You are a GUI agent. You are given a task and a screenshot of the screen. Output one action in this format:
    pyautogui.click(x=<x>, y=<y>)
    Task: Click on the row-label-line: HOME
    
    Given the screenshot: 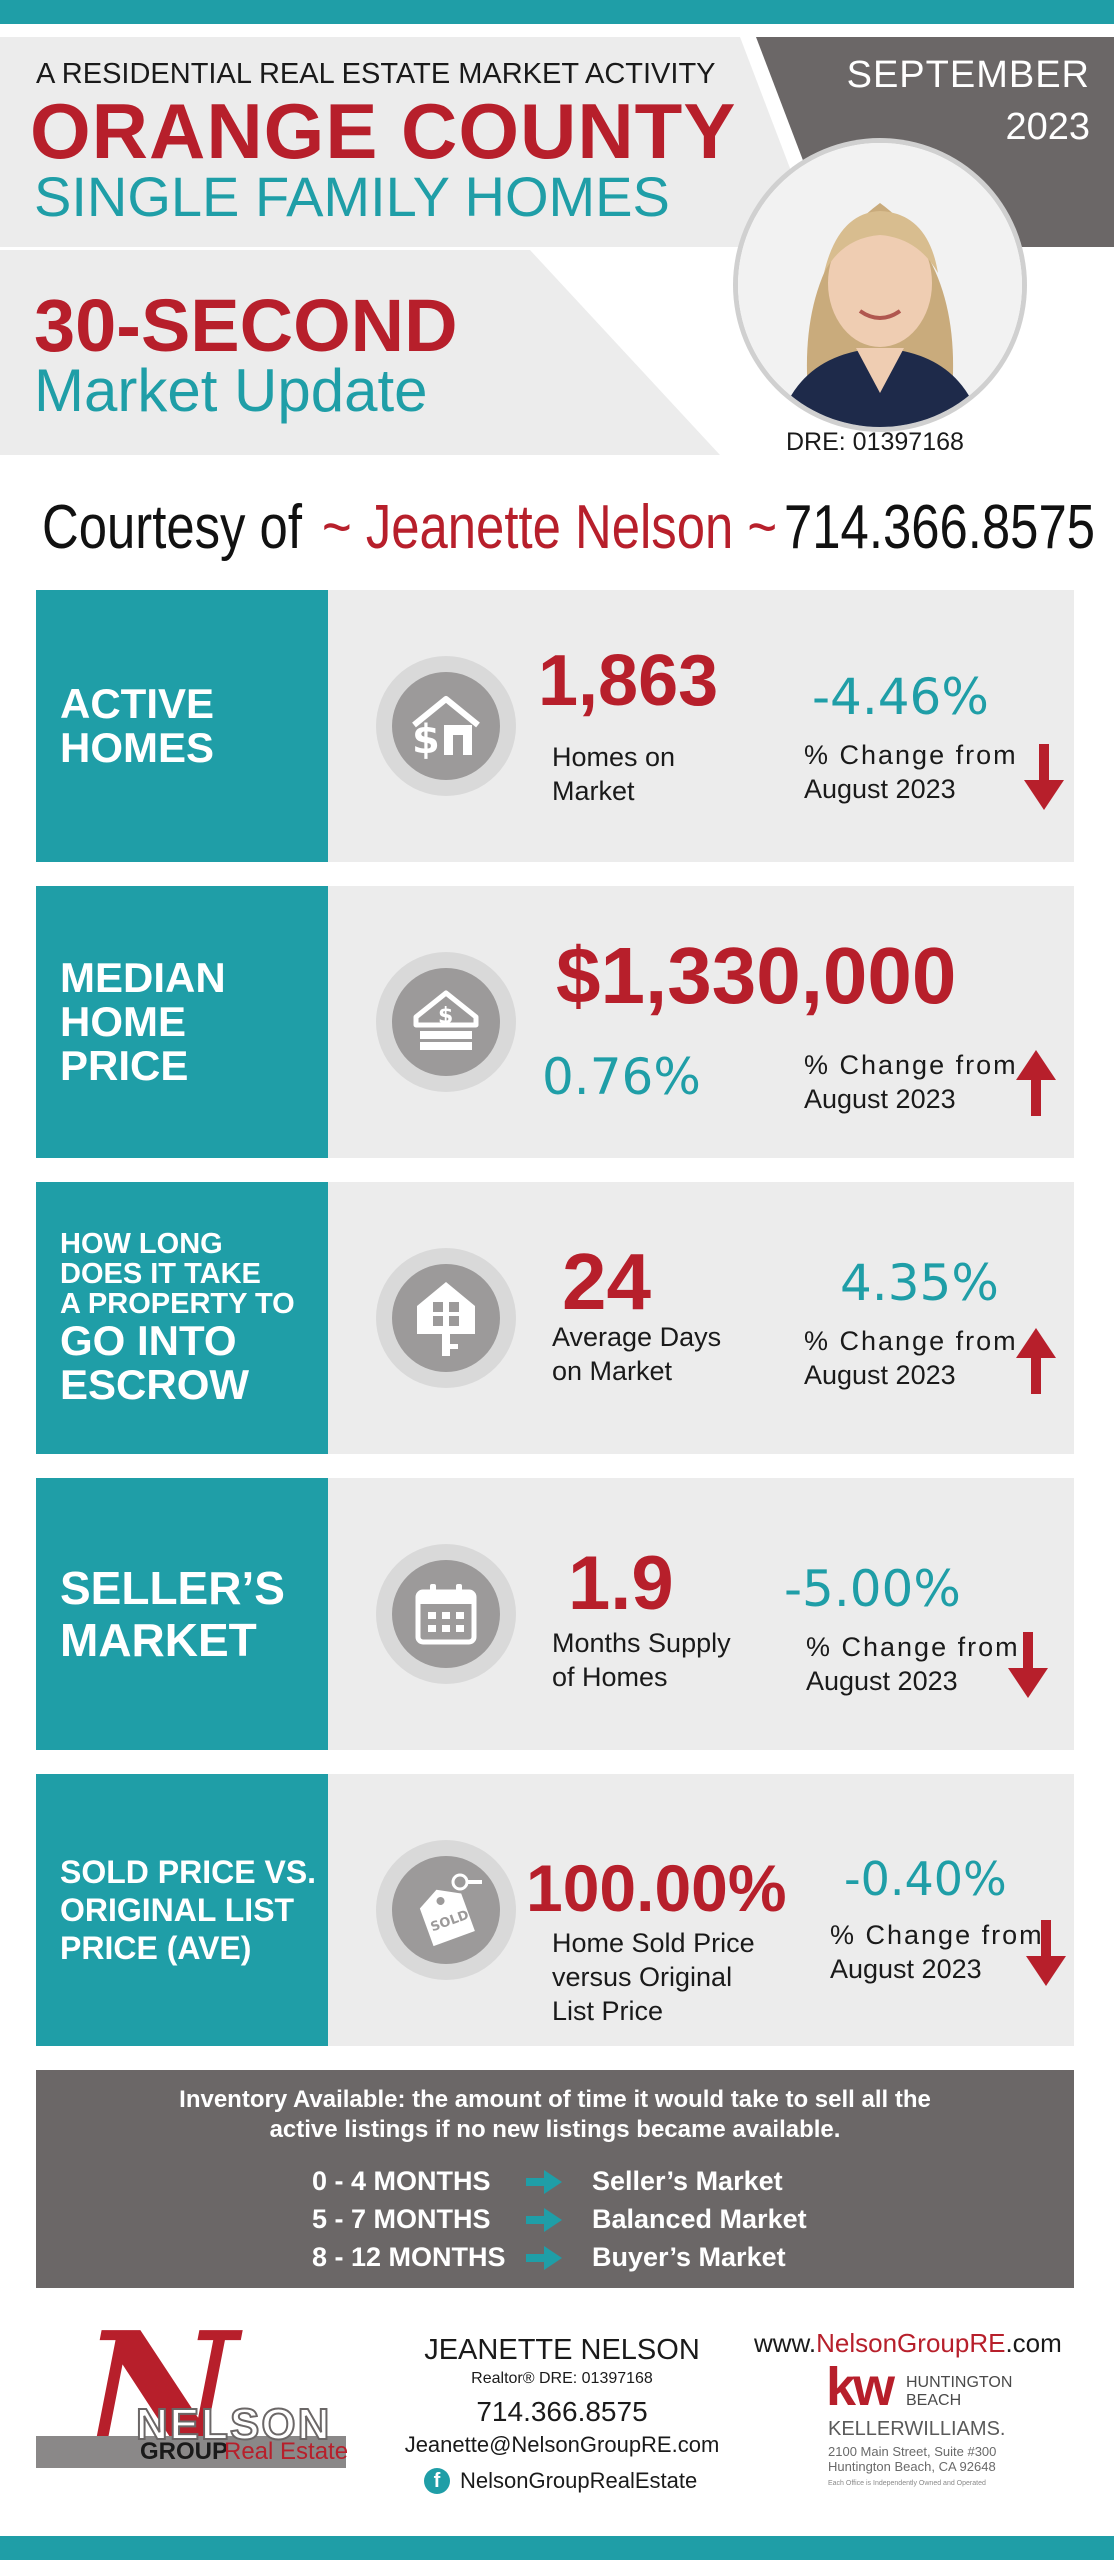 What is the action you would take?
    pyautogui.click(x=123, y=1021)
    